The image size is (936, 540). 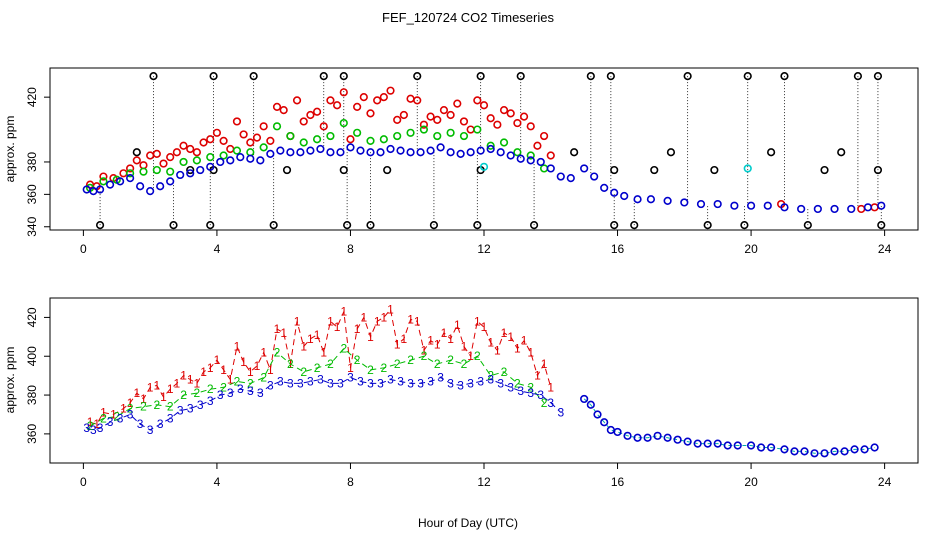 What do you see at coordinates (885, 482) in the screenshot?
I see `x-tick-label: 24` at bounding box center [885, 482].